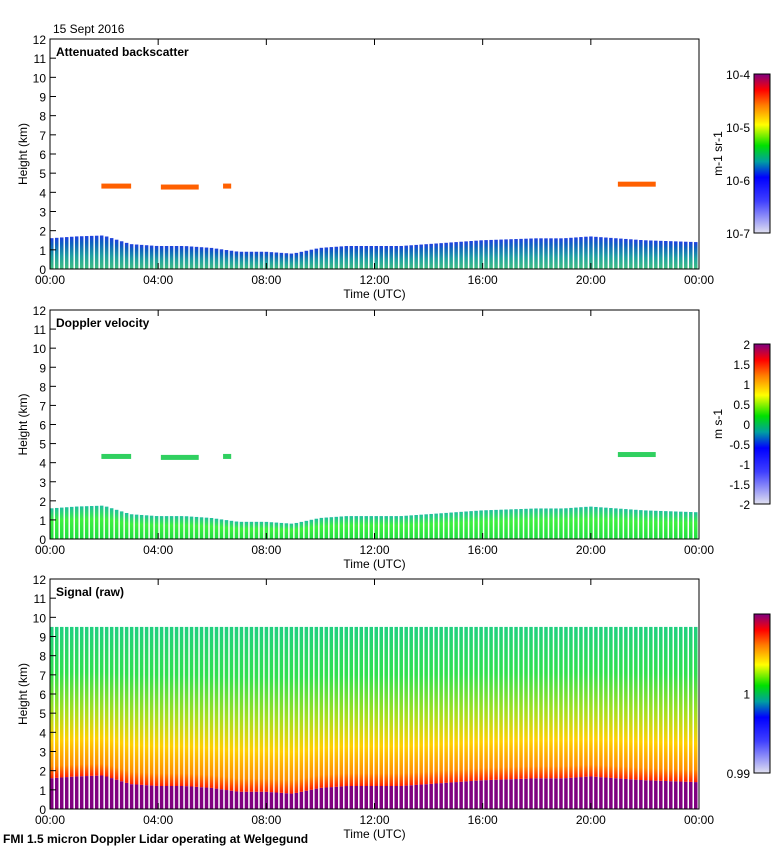  What do you see at coordinates (746, 385) in the screenshot?
I see `colorbar-tick-label: 1` at bounding box center [746, 385].